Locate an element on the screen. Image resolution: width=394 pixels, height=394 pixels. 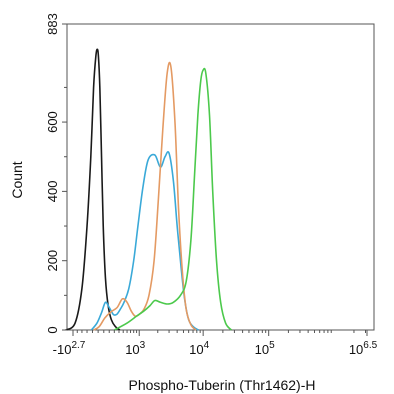
y-tick-label: 200 is located at coordinates (52, 261).